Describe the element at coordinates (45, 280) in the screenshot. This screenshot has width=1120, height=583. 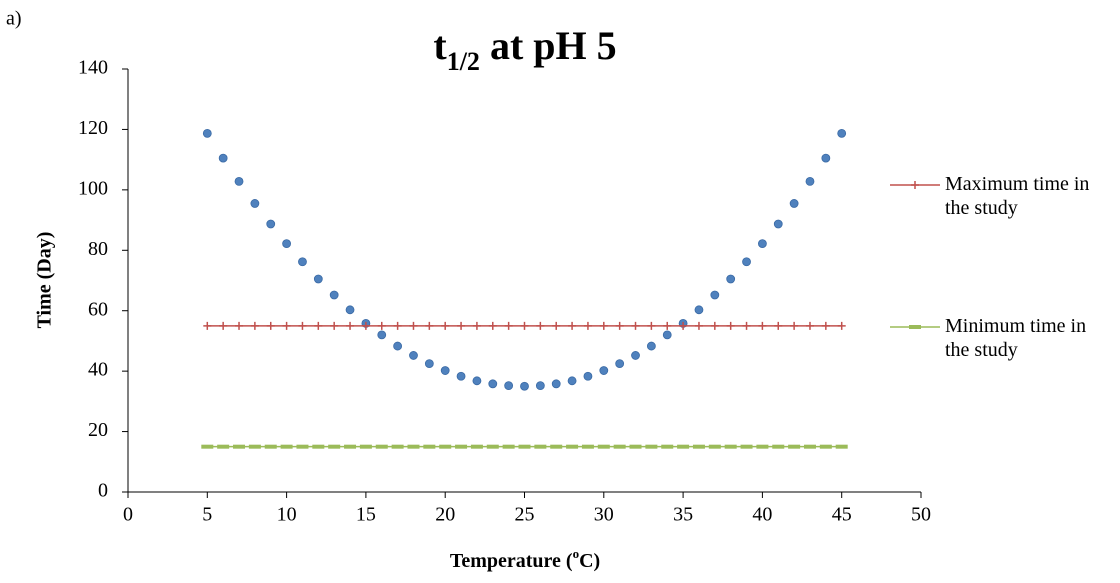
I see `y-axis-title: Time (Day)` at that location.